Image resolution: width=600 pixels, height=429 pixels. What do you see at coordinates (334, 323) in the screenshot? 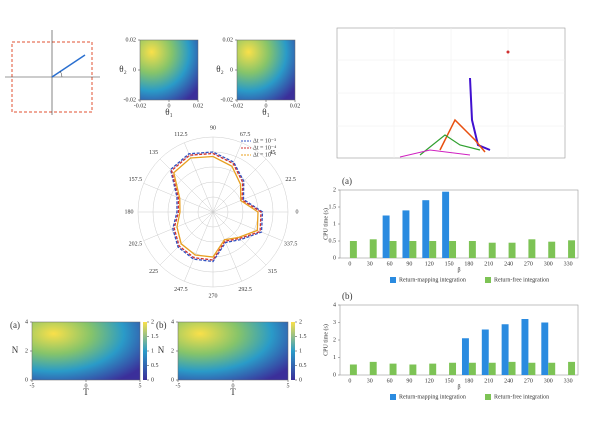
I see `y-tick-label: 3` at bounding box center [334, 323].